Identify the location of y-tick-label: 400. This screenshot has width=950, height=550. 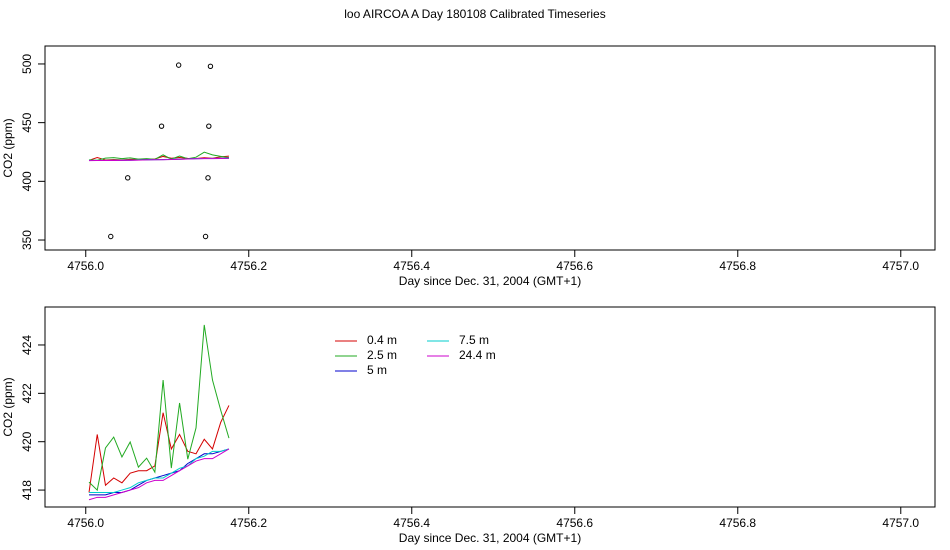
(27, 181).